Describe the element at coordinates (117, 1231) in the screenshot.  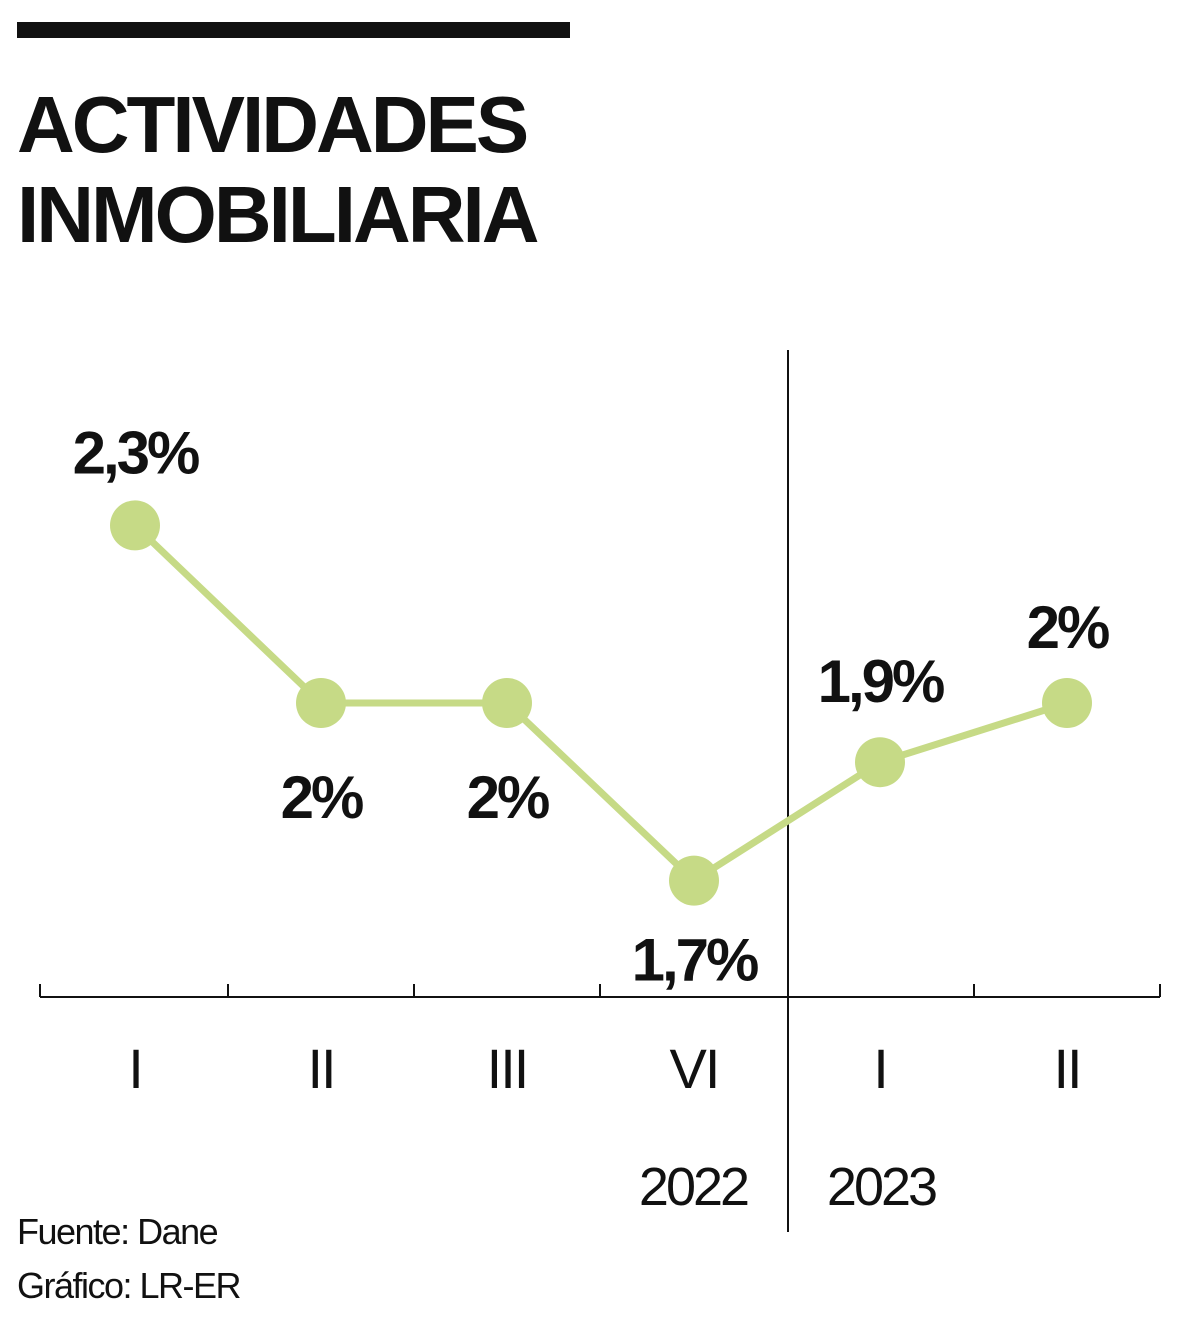
I see `source-text: Fuente: Dane` at that location.